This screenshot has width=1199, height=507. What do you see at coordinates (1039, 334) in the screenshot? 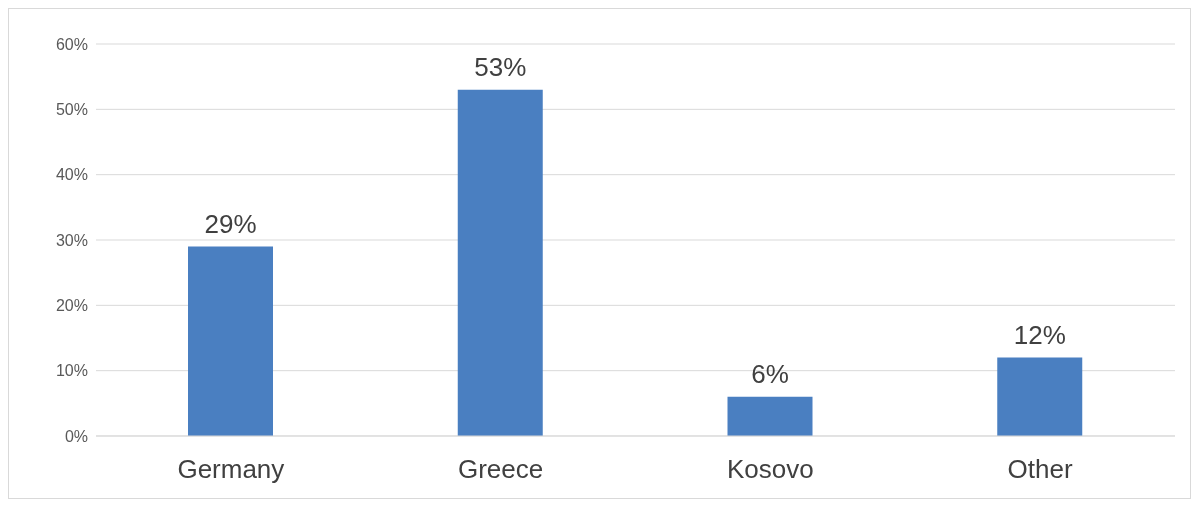
I see `data-label: 12%` at bounding box center [1039, 334].